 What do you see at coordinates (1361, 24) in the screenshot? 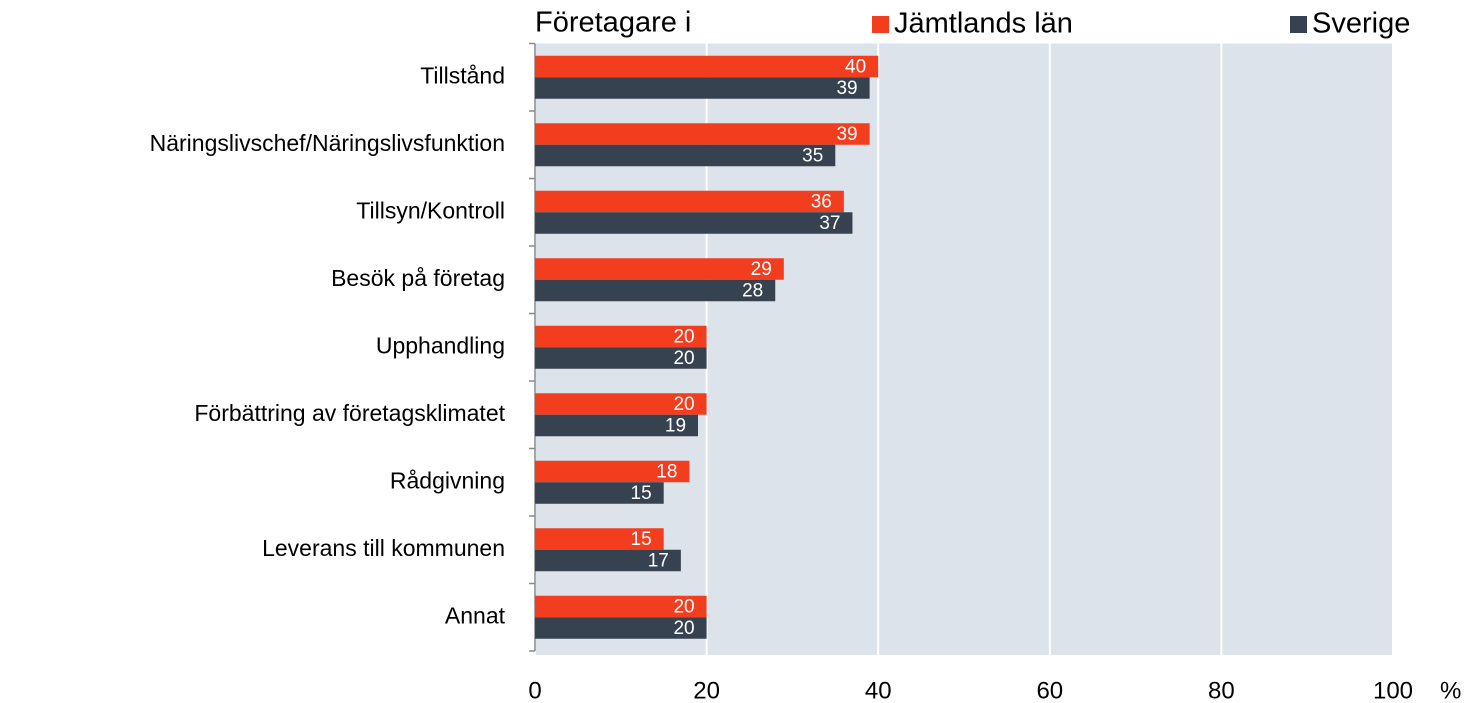
I see `legend-label: Sverige` at bounding box center [1361, 24].